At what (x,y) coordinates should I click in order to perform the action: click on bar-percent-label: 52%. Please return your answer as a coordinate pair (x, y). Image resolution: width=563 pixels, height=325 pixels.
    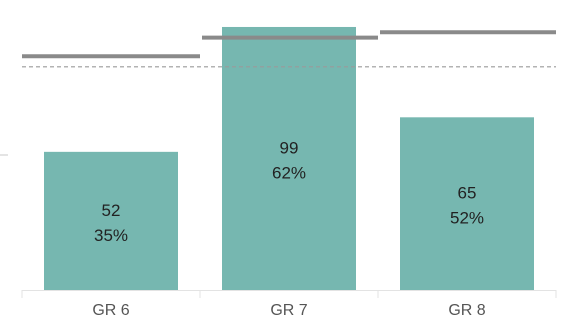
    Looking at the image, I should click on (467, 218).